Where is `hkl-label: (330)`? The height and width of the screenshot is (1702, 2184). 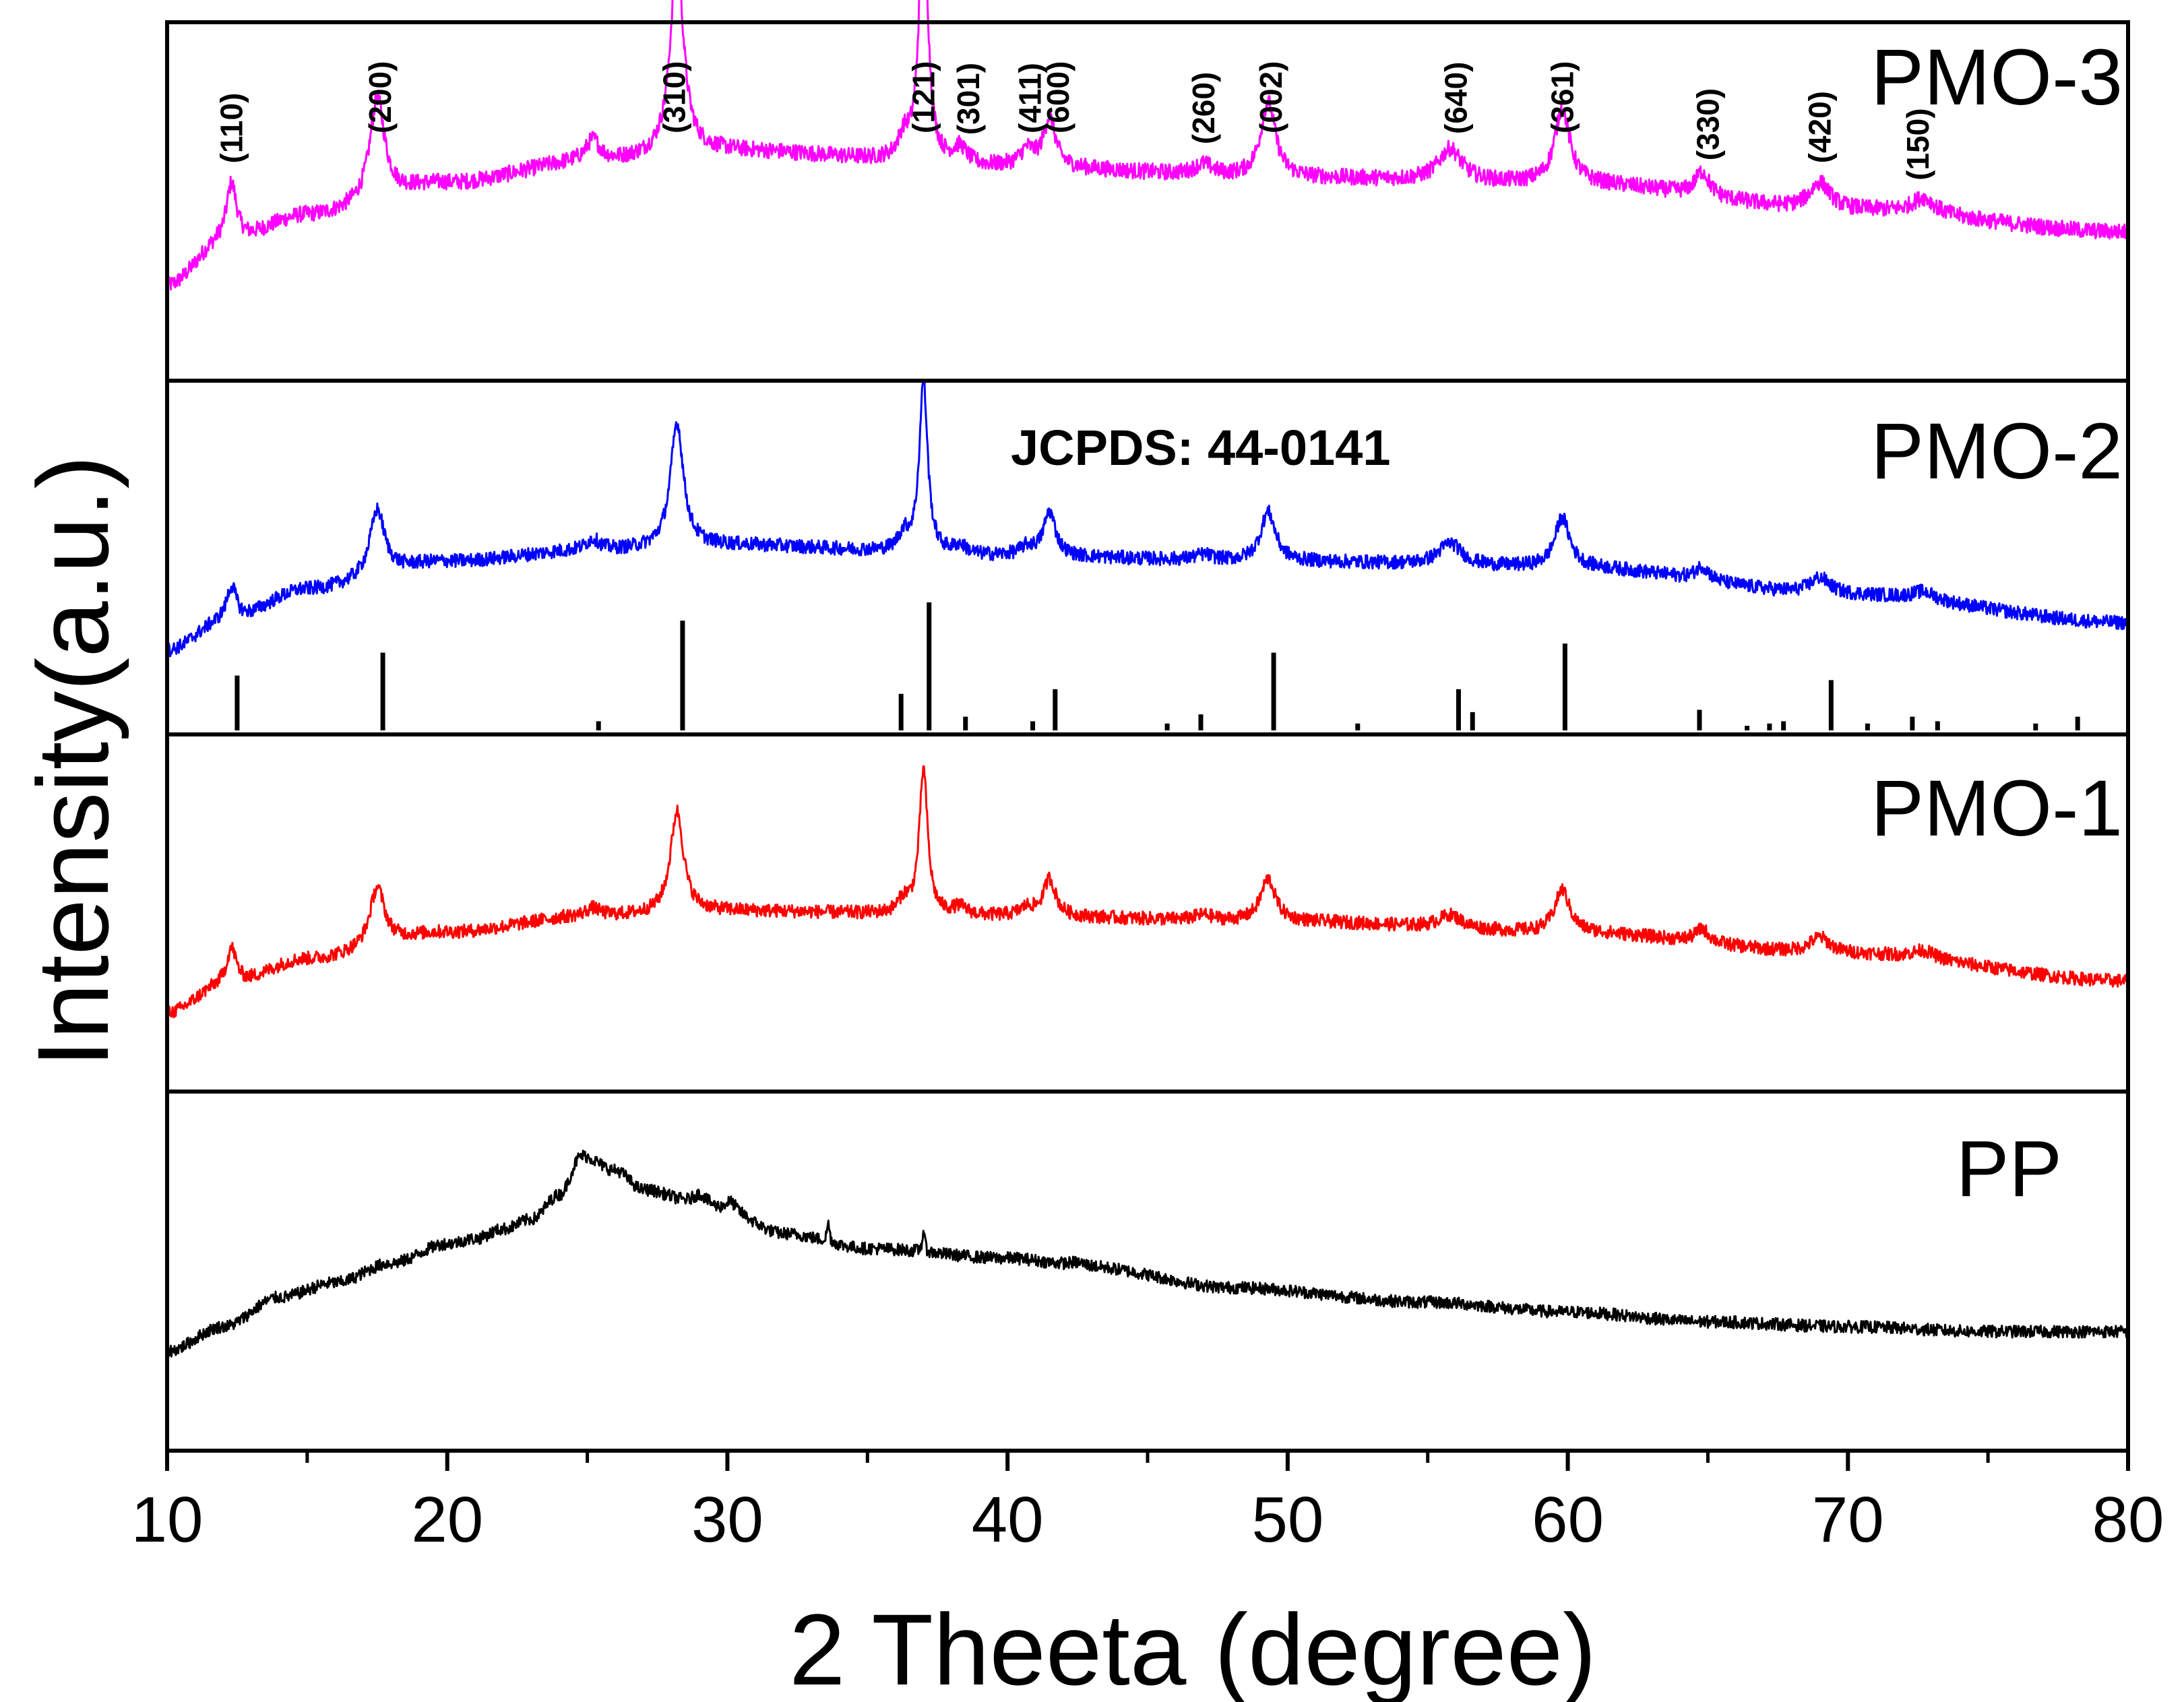
hkl-label: (330) is located at coordinates (1708, 124).